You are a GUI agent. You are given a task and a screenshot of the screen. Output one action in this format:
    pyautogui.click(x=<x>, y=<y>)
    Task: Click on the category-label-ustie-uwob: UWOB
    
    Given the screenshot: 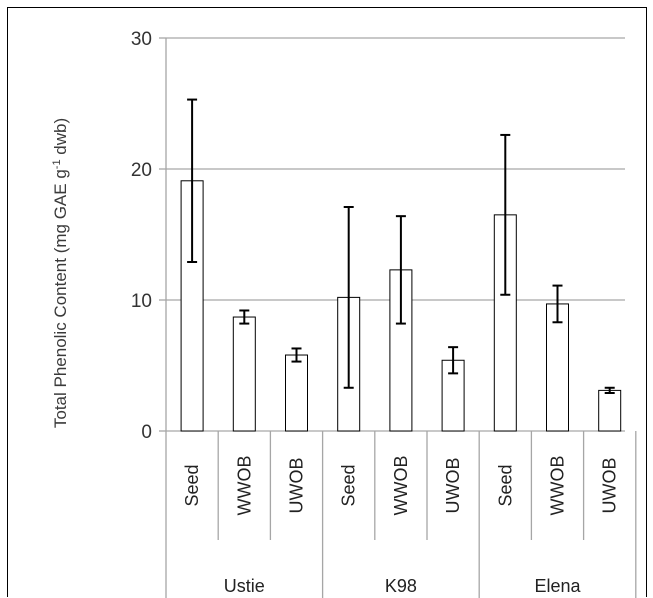 What is the action you would take?
    pyautogui.click(x=297, y=486)
    